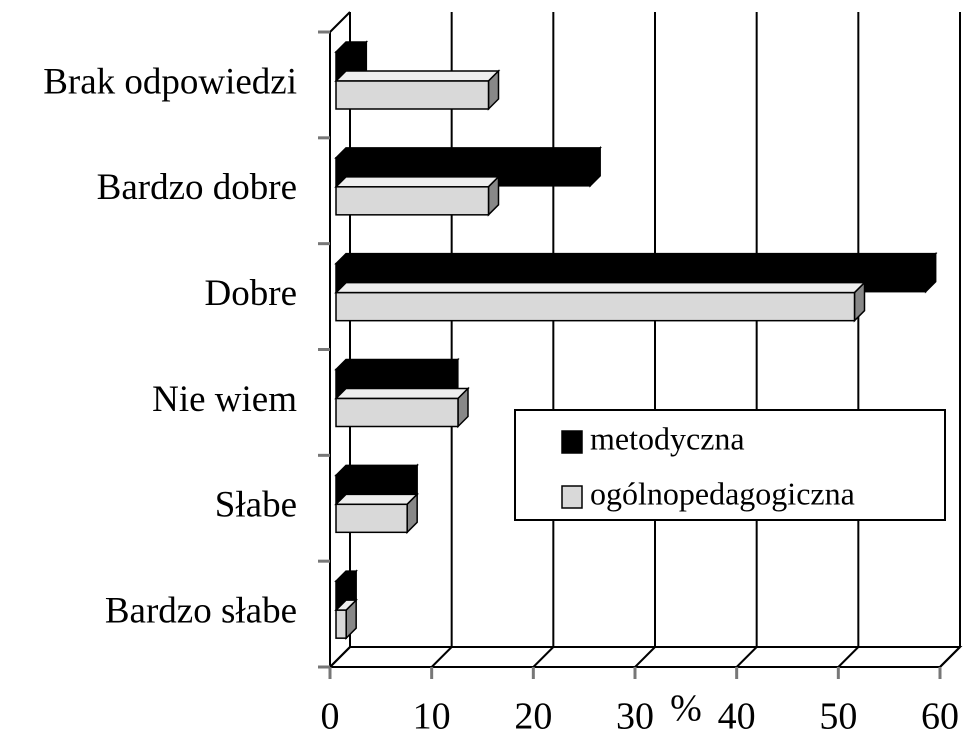 Image resolution: width=971 pixels, height=745 pixels. I want to click on x-axis-label: %, so click(686, 709).